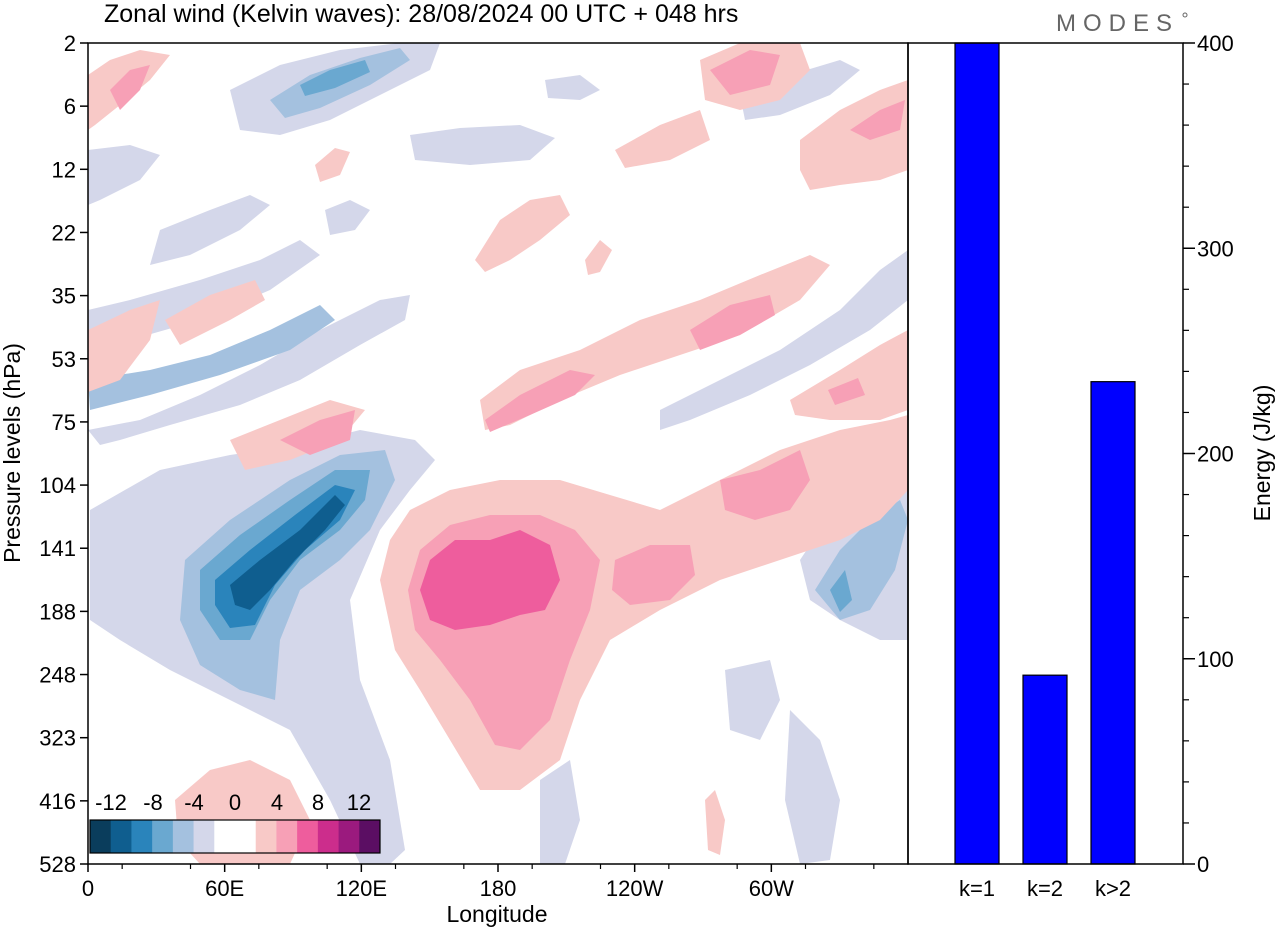 This screenshot has width=1280, height=930. I want to click on y-tick-label: 53, so click(64, 359).